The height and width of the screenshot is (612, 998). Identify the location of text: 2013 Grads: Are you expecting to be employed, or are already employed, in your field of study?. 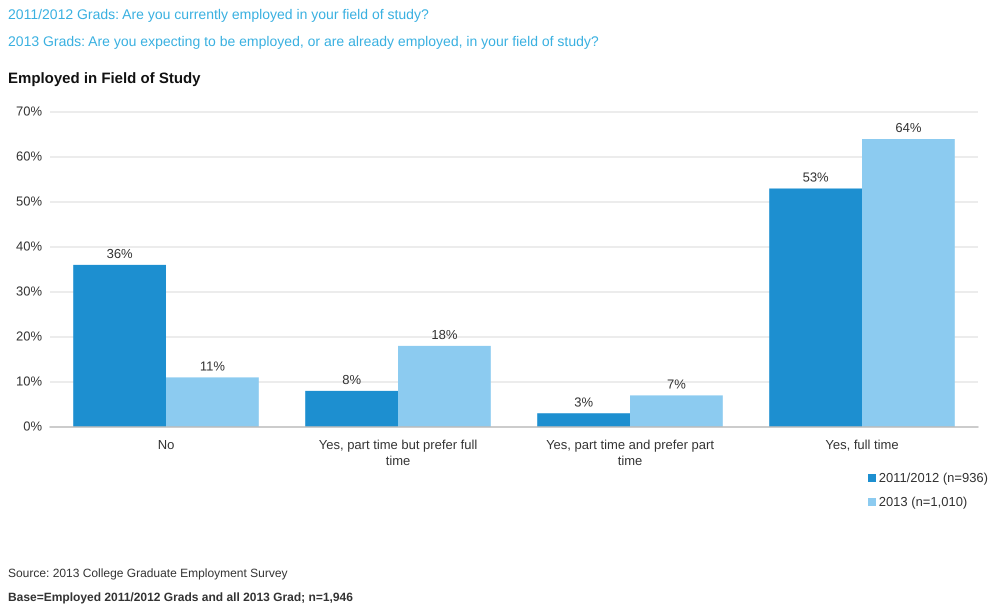
(303, 41).